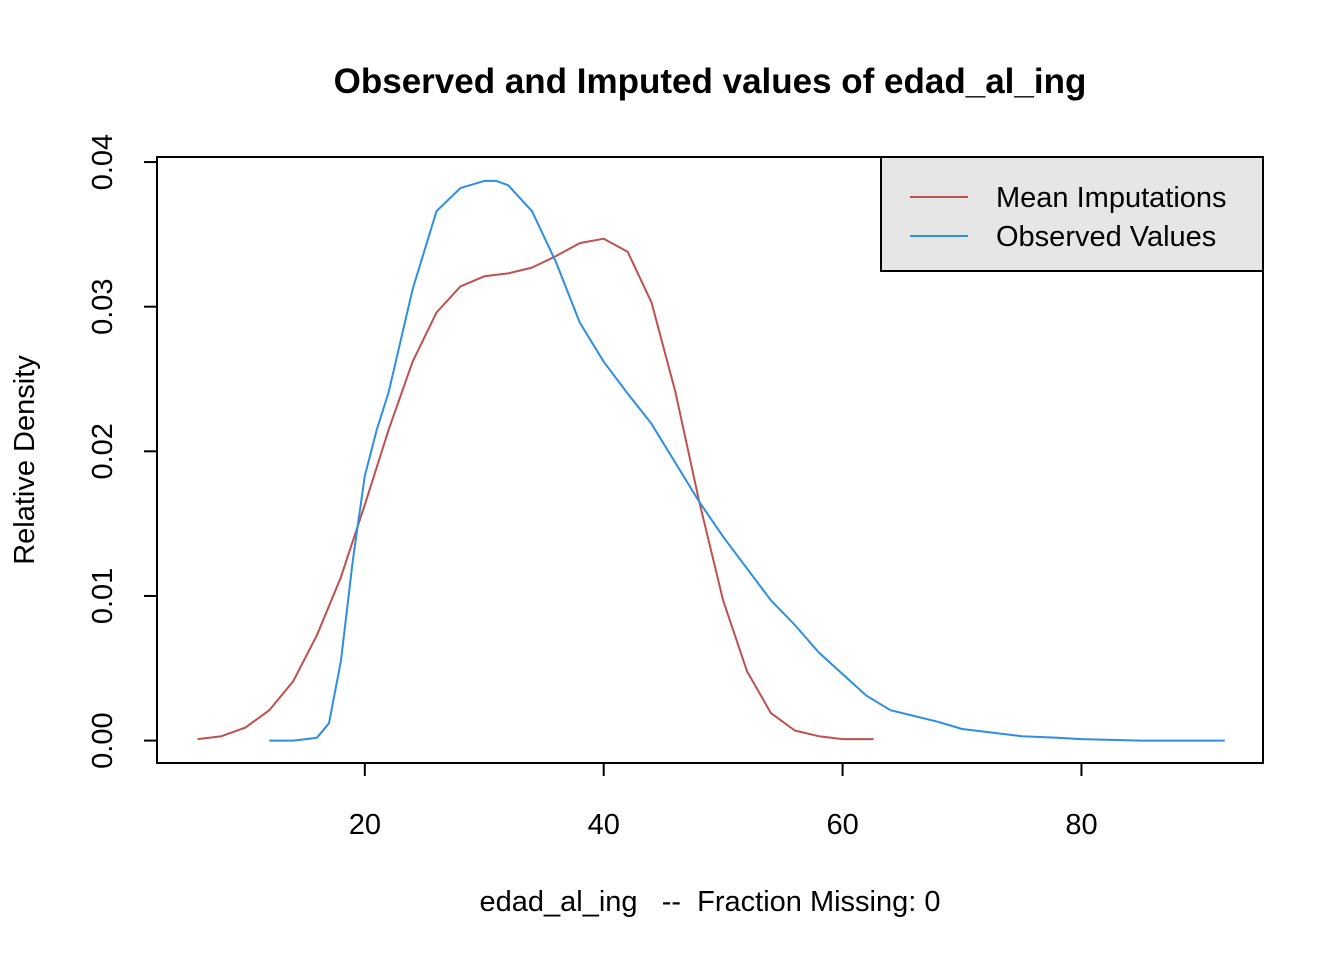 The image size is (1344, 960). What do you see at coordinates (723, 801) in the screenshot?
I see `x-axis: 20 40 60 80` at bounding box center [723, 801].